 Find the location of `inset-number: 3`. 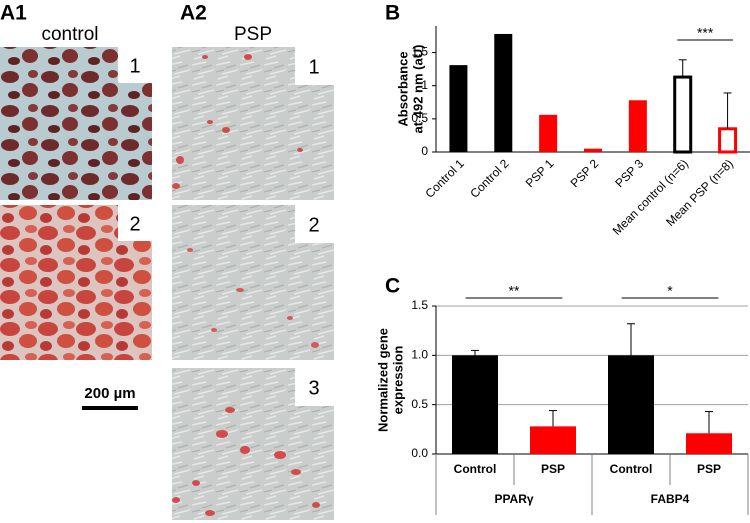

inset-number: 3 is located at coordinates (313, 388).